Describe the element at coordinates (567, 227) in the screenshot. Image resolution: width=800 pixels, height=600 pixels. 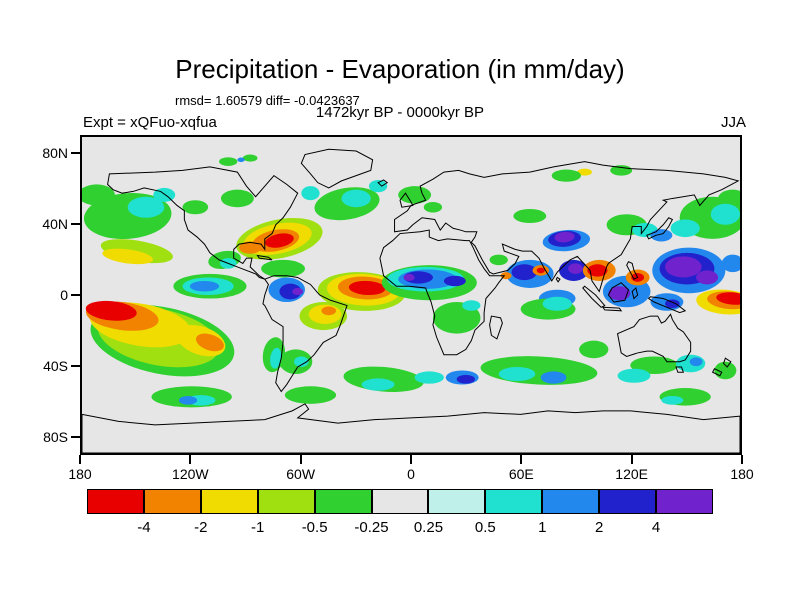
I see `coastline-eurasia` at that location.